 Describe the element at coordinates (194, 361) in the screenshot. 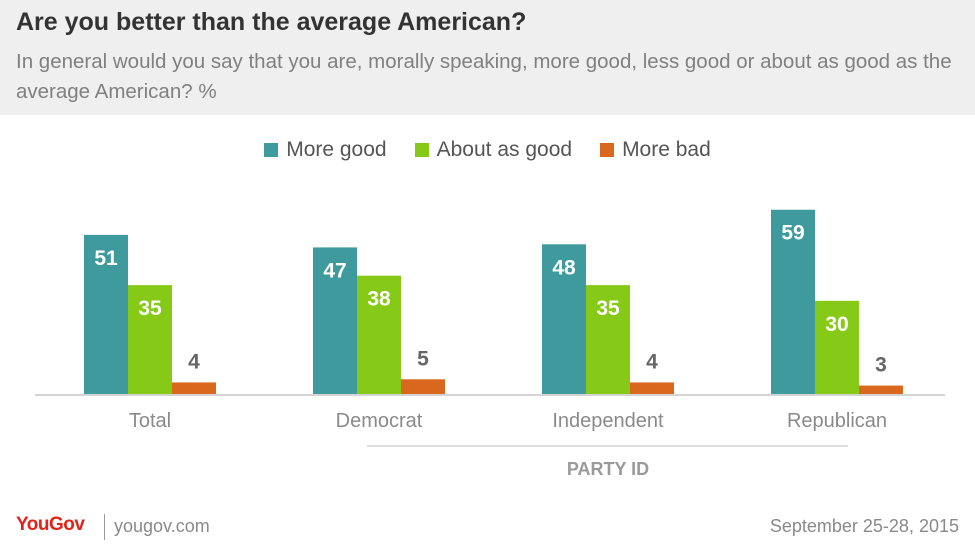

I see `data-label-total-more-bad: 4` at that location.